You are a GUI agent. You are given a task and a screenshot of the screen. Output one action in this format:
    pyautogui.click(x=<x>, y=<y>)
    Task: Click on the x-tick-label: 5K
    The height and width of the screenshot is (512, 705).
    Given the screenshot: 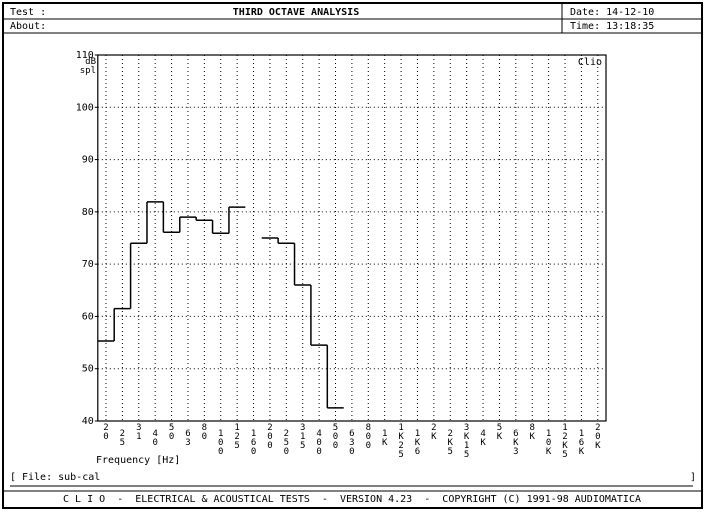 What is the action you would take?
    pyautogui.click(x=499, y=432)
    